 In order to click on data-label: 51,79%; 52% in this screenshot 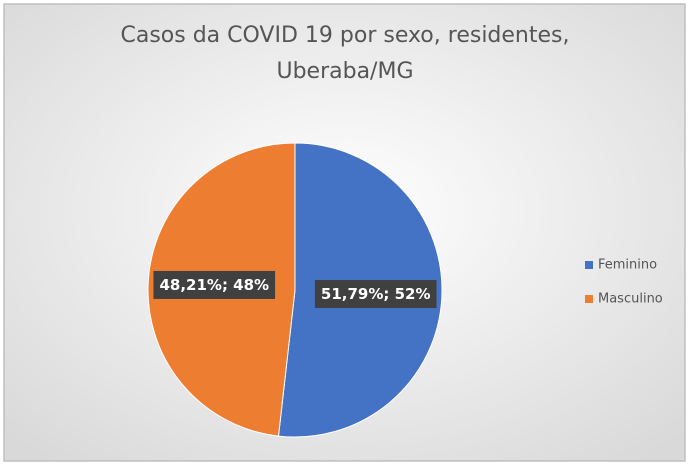, I will do `click(376, 294)`.